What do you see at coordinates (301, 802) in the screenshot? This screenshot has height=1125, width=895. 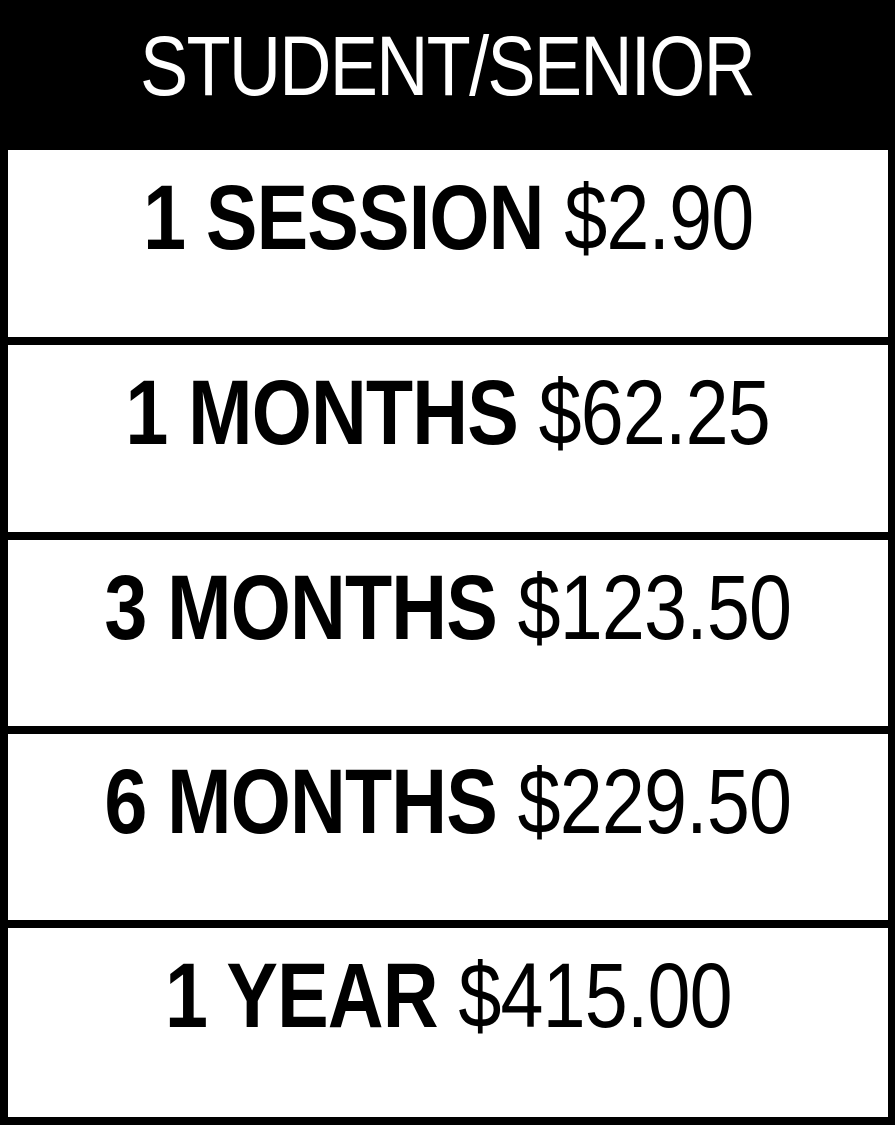 I see `price-row-label: 6 MONTHS` at bounding box center [301, 802].